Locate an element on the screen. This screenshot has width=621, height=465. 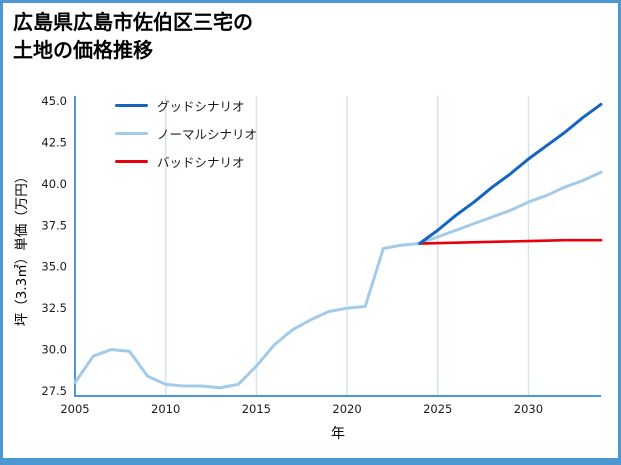
x-axis-label: 年 is located at coordinates (338, 434).